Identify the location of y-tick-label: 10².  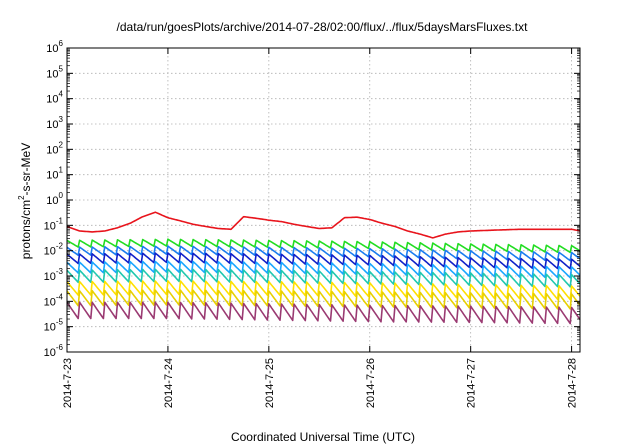
(54, 148).